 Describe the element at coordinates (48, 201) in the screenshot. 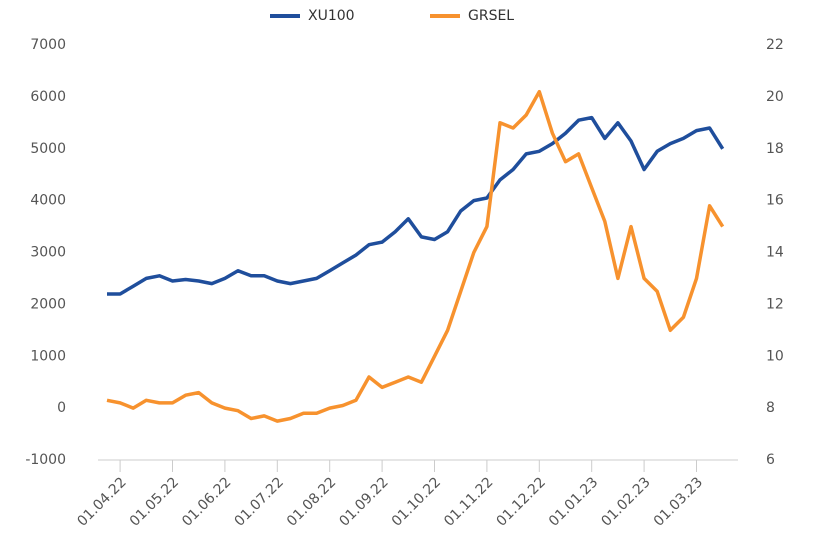

I see `y-tick-label: 4000` at that location.